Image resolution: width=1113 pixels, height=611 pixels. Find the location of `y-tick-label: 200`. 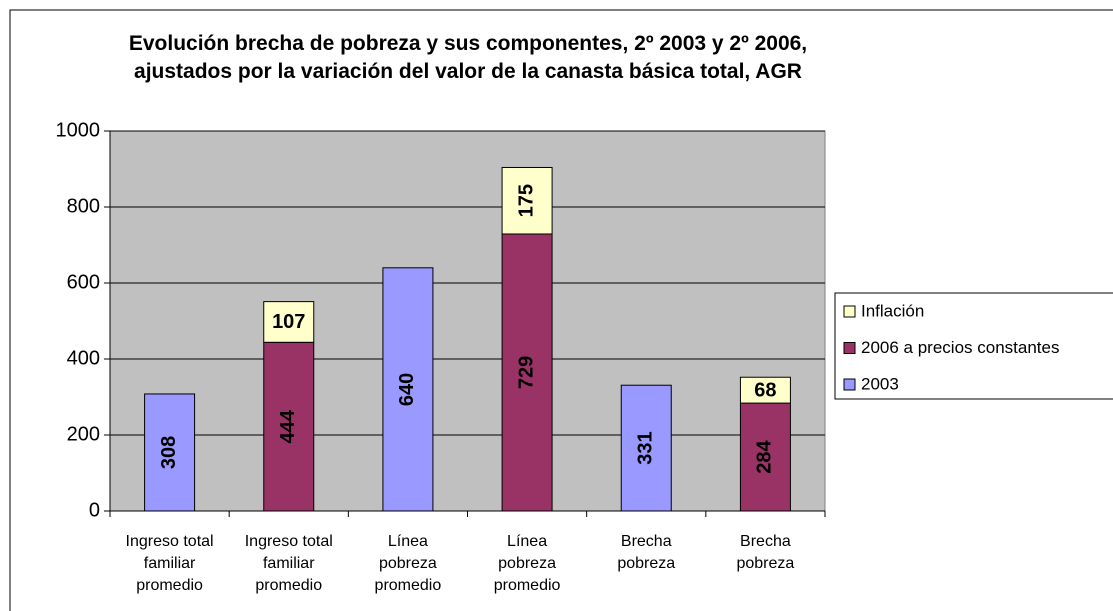

y-tick-label: 200 is located at coordinates (83, 434).